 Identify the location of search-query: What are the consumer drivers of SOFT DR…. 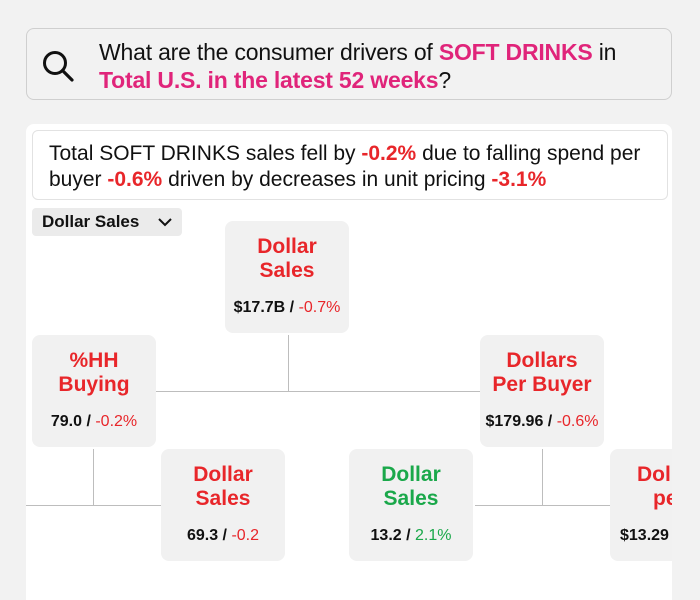
(358, 66).